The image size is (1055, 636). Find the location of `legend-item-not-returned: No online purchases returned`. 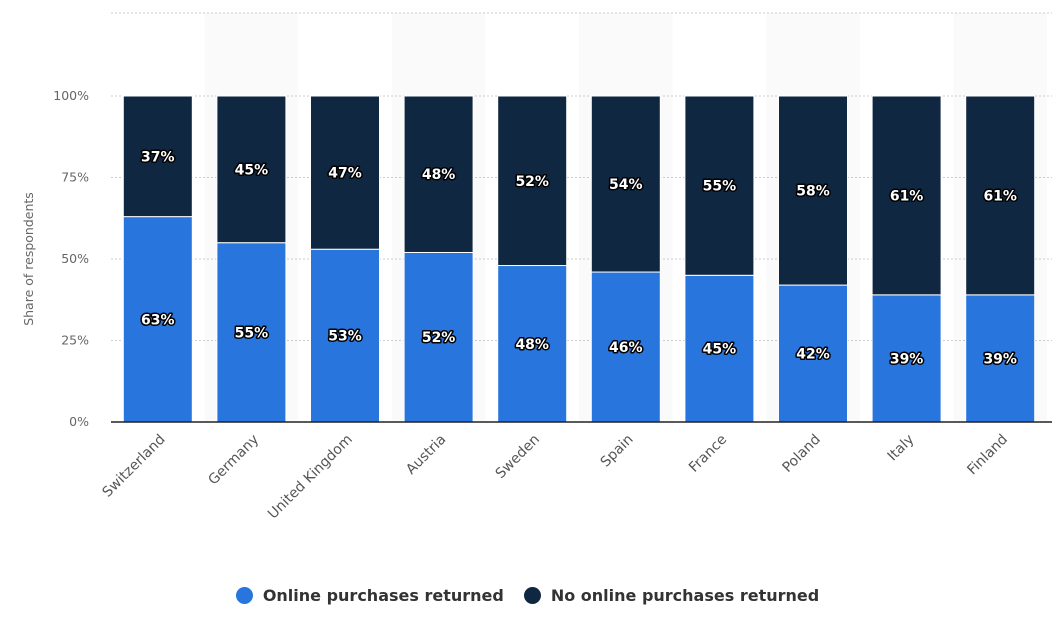

legend-item-not-returned: No online purchases returned is located at coordinates (671, 595).